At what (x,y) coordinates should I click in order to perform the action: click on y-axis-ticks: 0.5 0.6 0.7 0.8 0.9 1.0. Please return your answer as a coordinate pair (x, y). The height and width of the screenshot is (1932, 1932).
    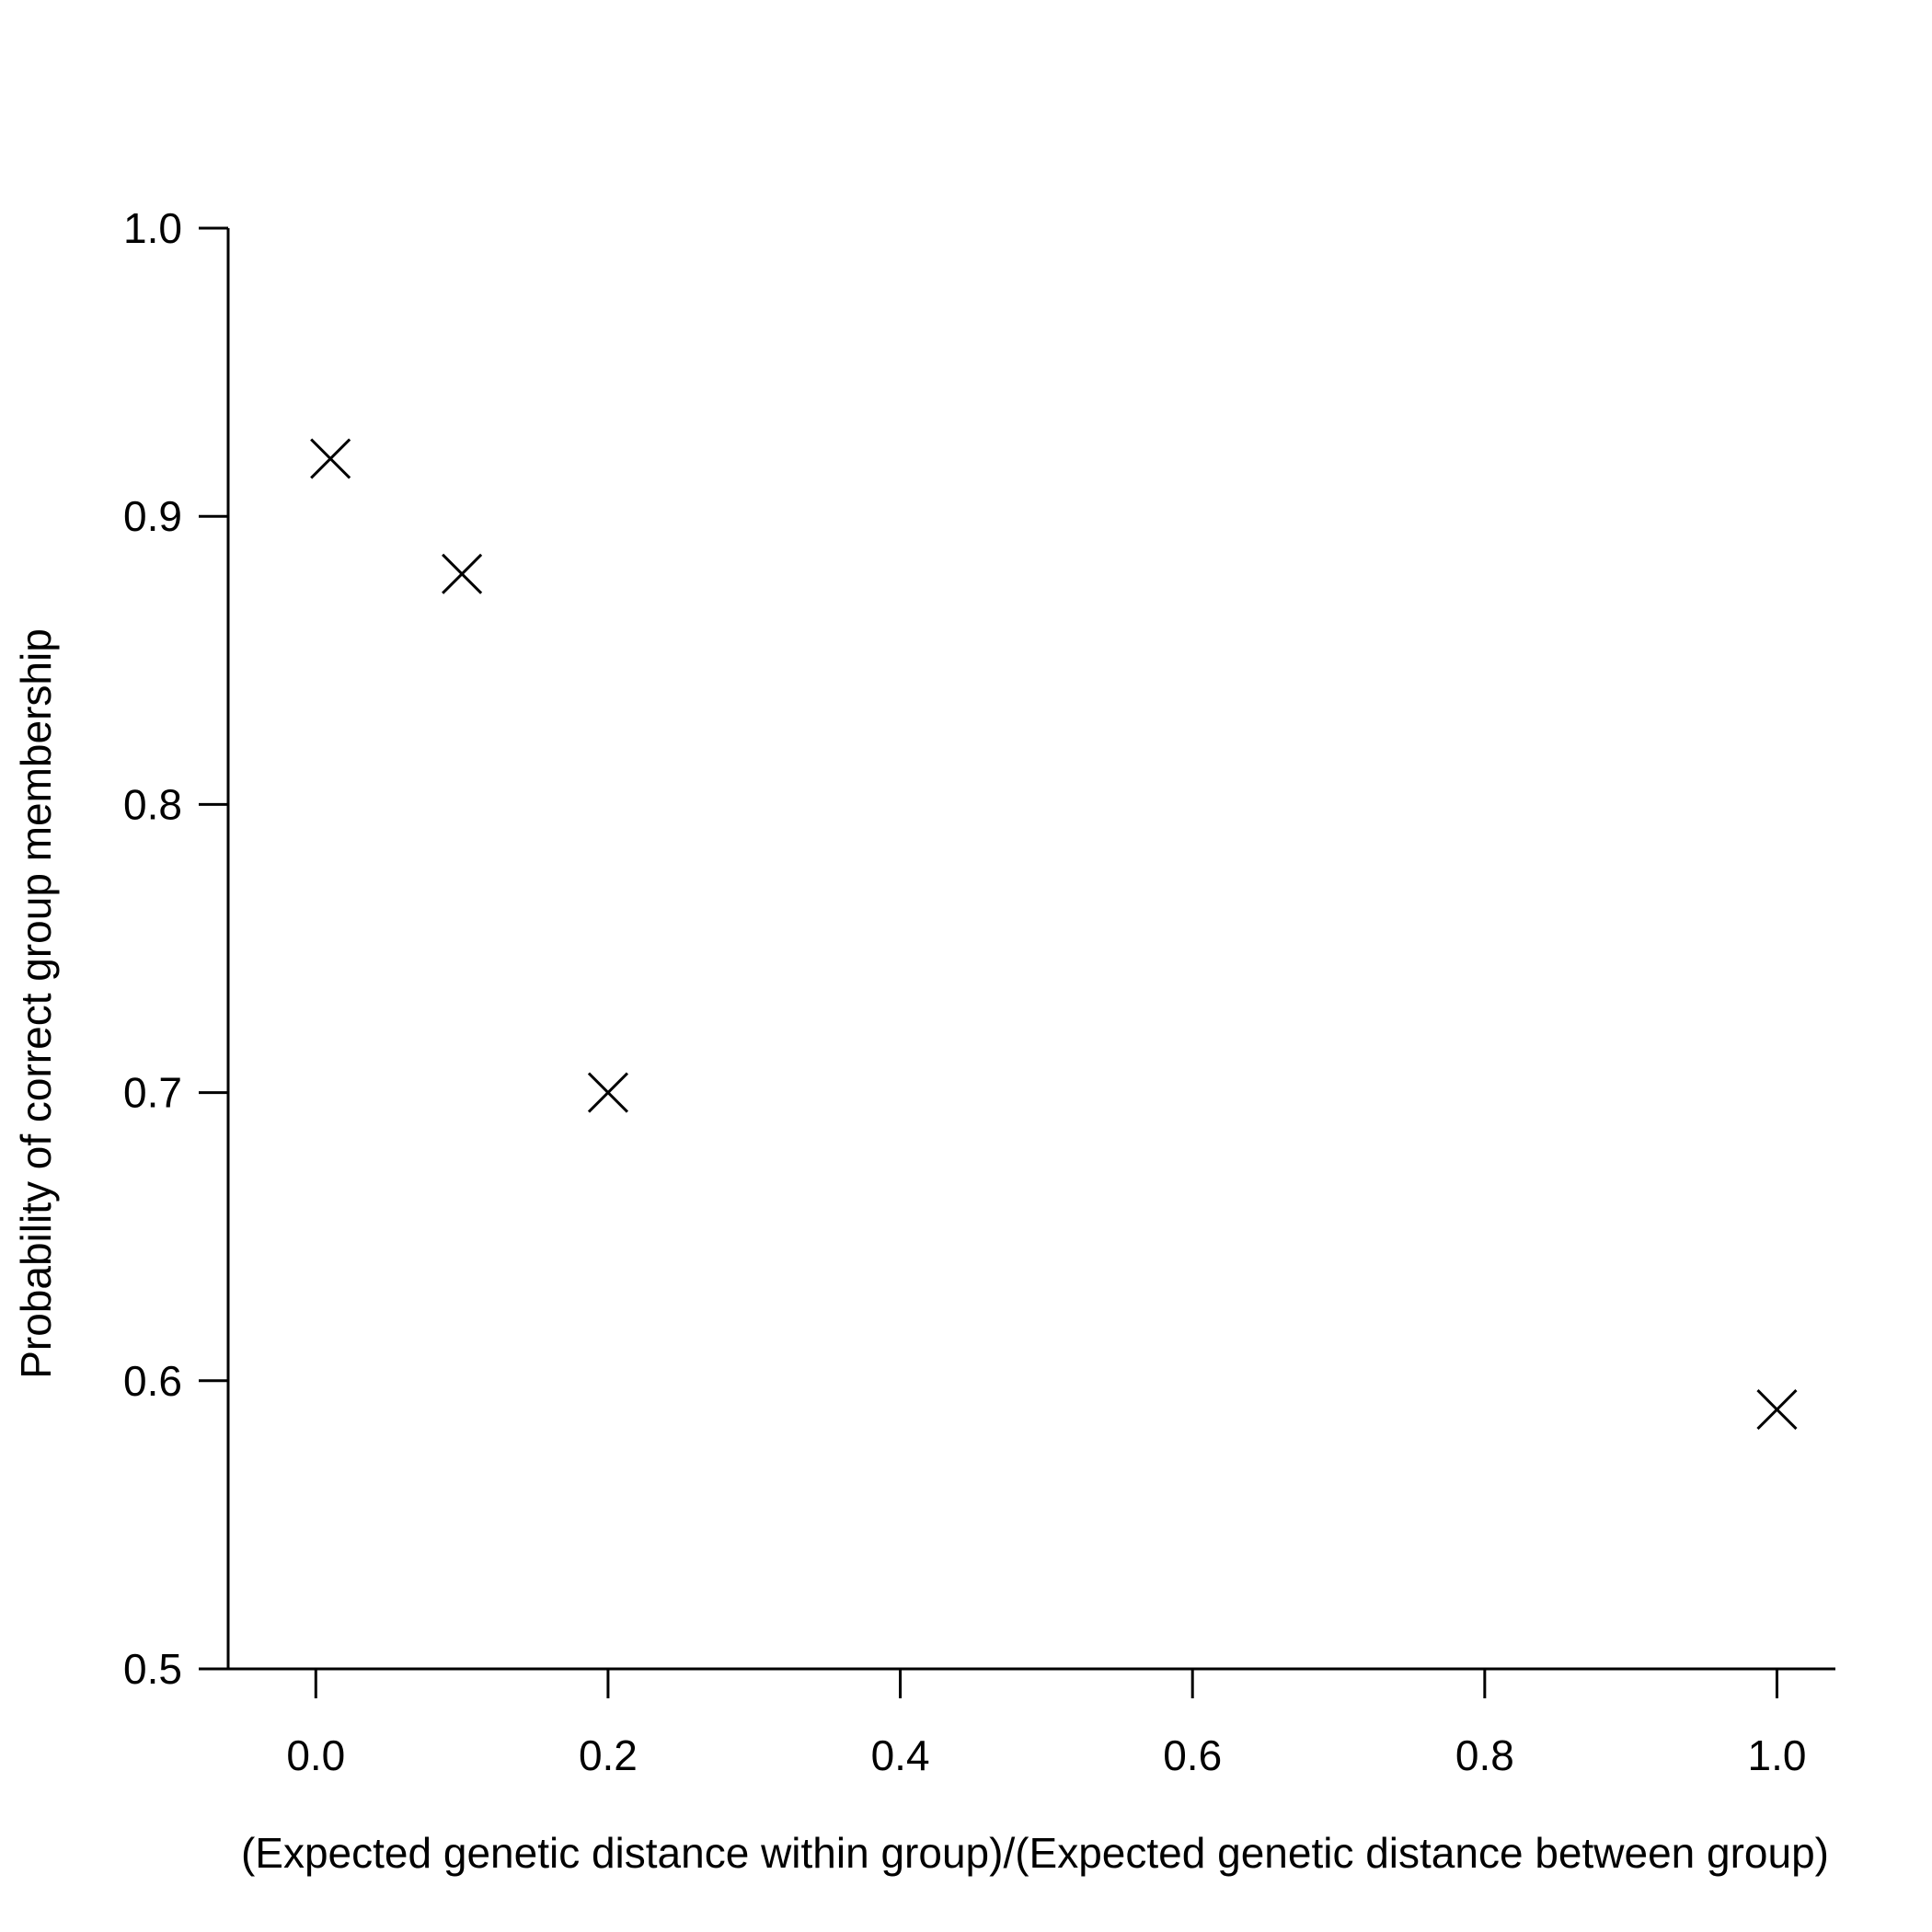
    Looking at the image, I should click on (175, 949).